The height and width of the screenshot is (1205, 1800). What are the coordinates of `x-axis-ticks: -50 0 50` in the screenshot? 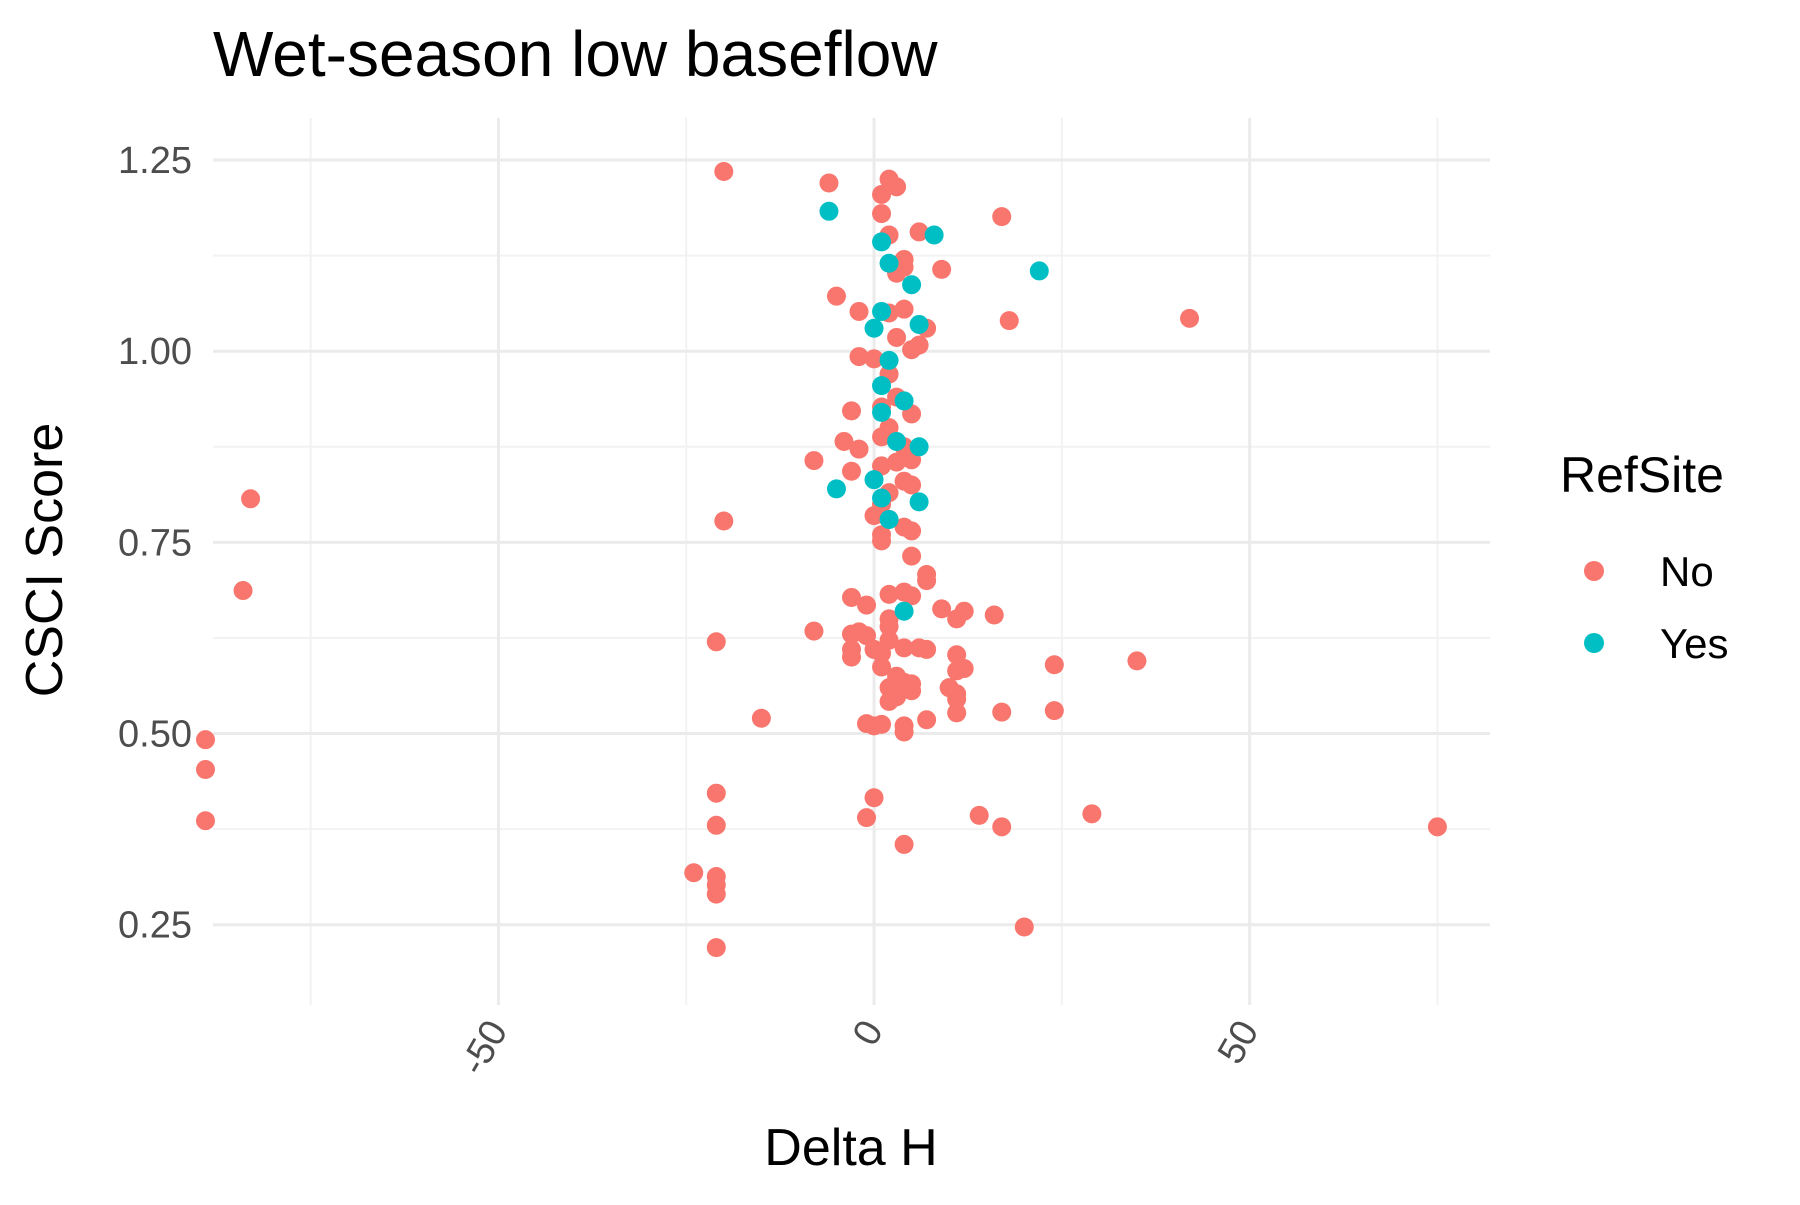 It's located at (859, 1048).